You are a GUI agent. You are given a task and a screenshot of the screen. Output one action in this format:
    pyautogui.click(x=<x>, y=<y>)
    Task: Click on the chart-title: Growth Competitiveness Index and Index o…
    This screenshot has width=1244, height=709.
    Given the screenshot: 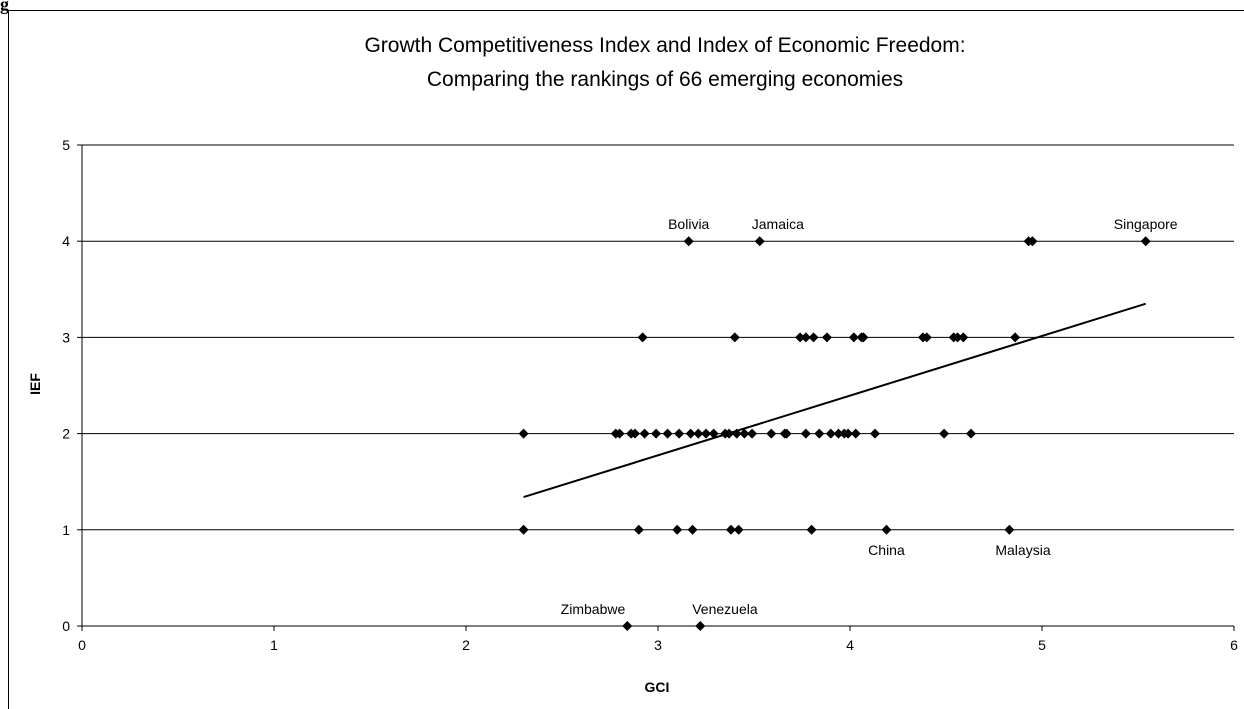 What is the action you would take?
    pyautogui.click(x=664, y=45)
    